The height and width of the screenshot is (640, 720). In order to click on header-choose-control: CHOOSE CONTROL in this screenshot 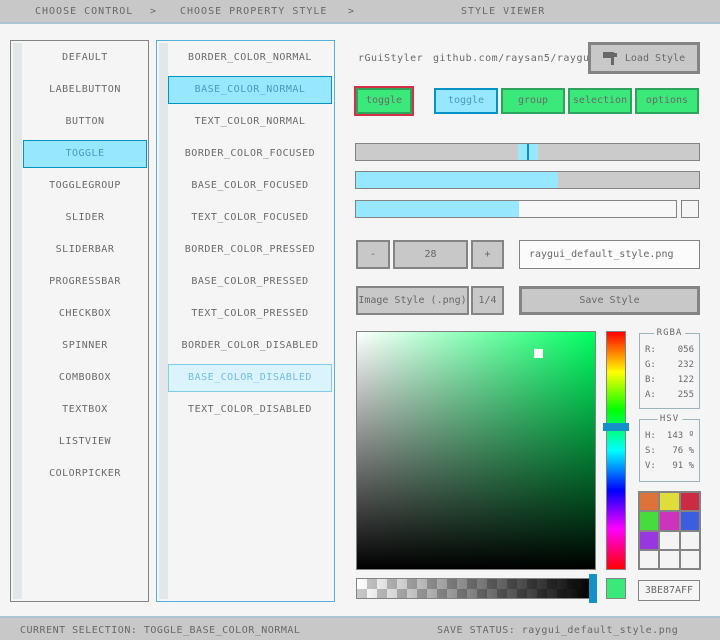, I will do `click(84, 11)`.